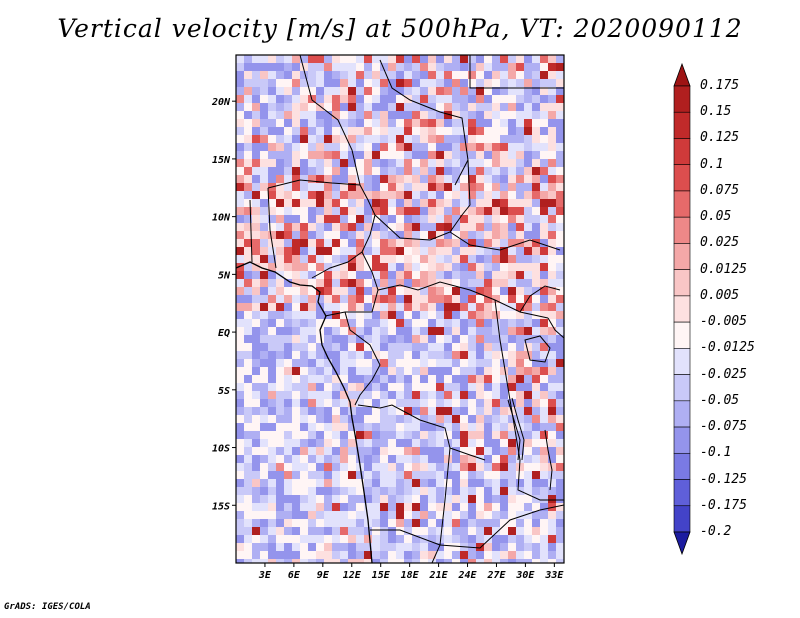  I want to click on lon-tick-label: 27E, so click(496, 575).